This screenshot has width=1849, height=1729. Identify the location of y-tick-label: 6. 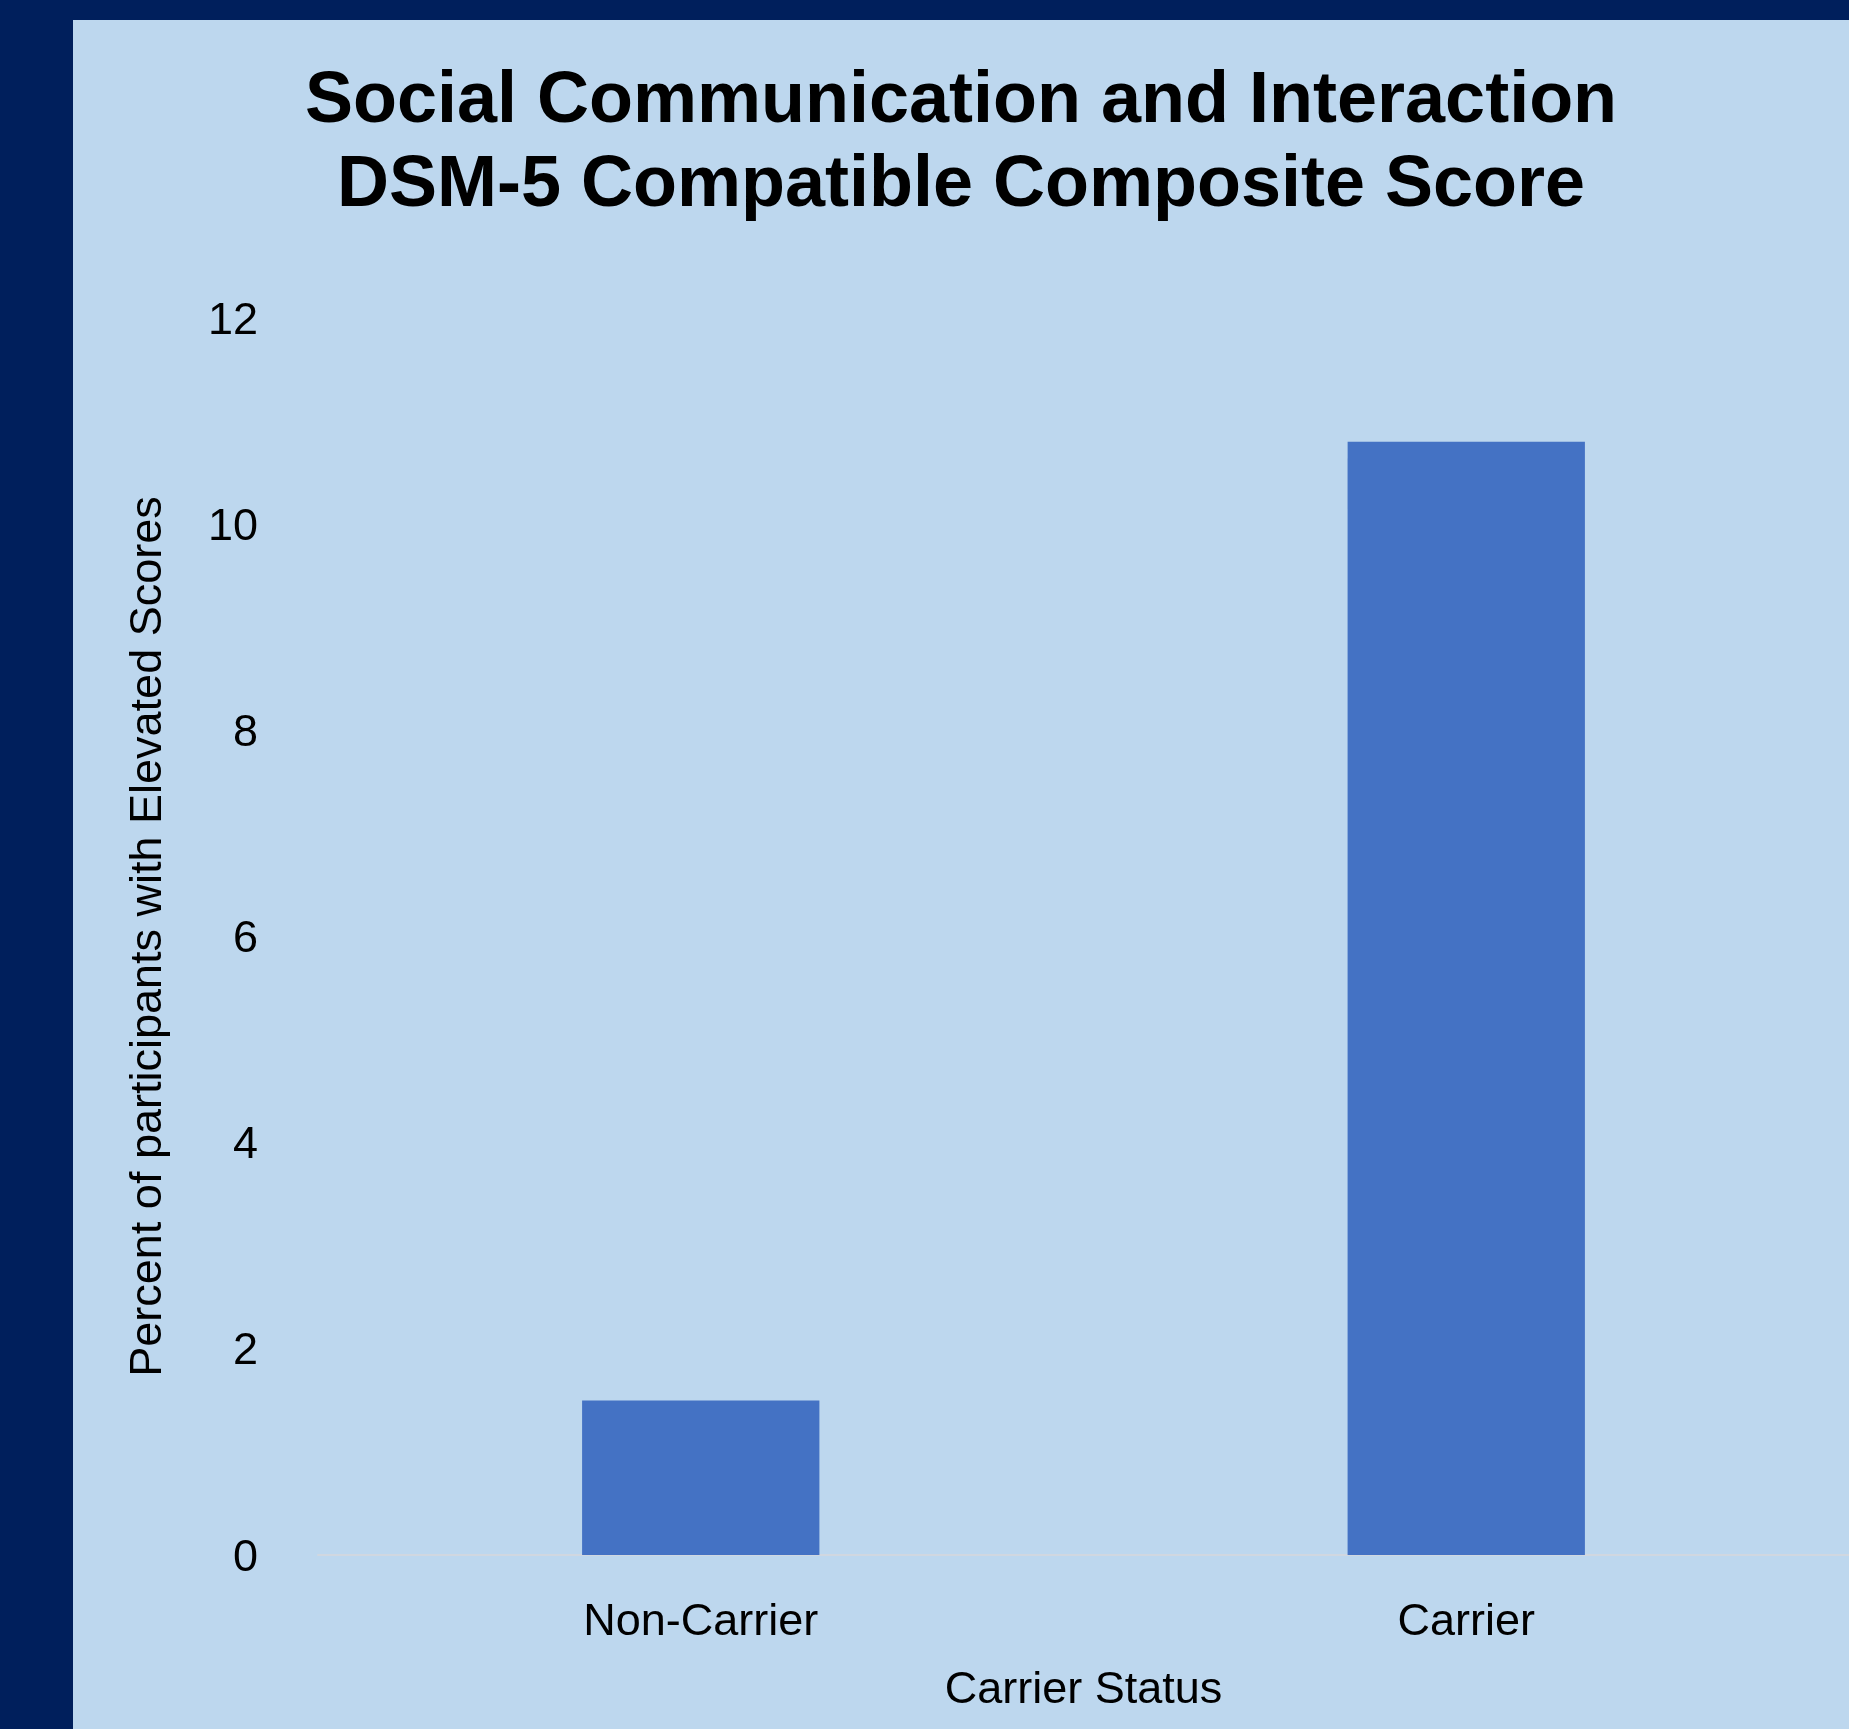
(245, 936).